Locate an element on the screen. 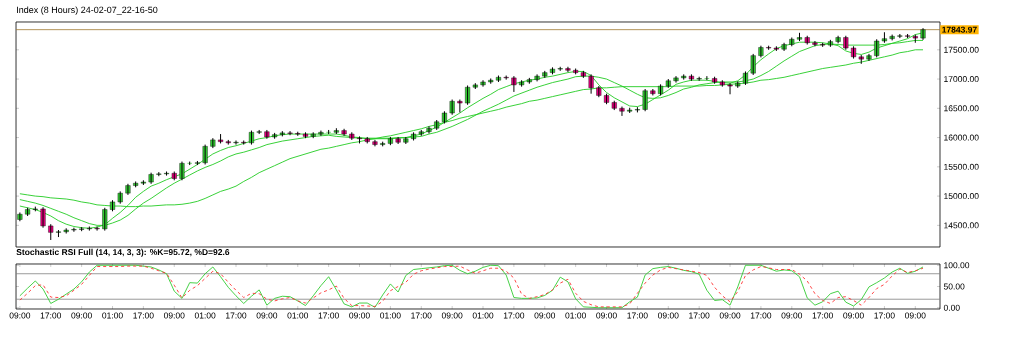 This screenshot has height=344, width=1024. y-tick-label: 50.00 is located at coordinates (954, 286).